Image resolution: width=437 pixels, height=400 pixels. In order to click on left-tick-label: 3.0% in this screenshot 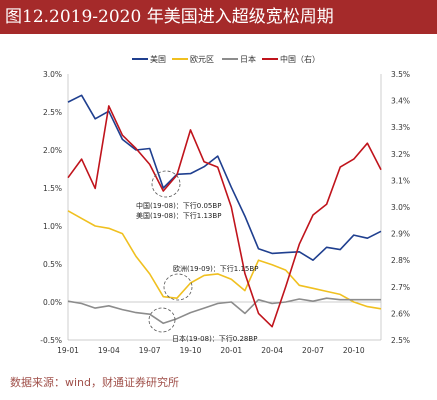, I will do `click(52, 74)`.